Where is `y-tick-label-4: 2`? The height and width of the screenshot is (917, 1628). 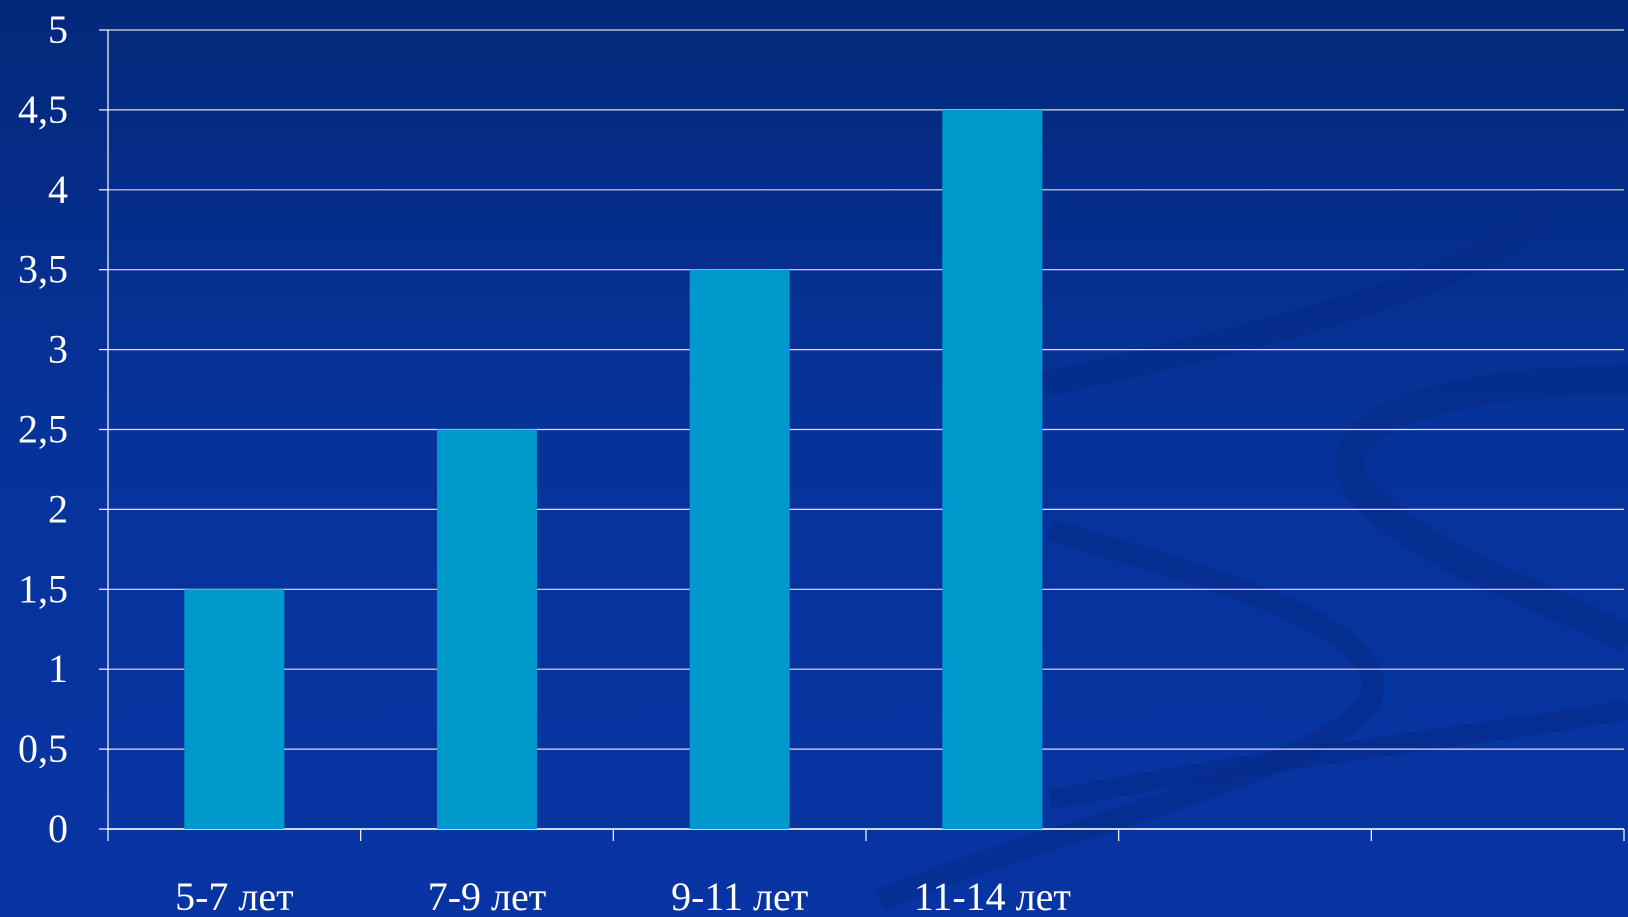
y-tick-label-4: 2 is located at coordinates (58, 508).